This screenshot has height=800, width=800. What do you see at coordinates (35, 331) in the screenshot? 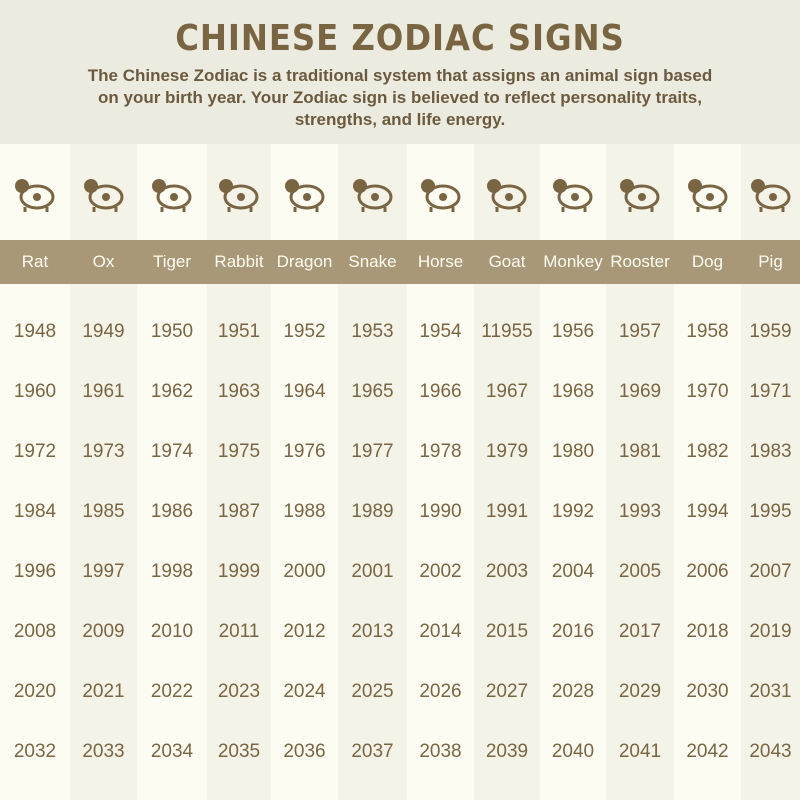
I see `year-cell: 1948` at bounding box center [35, 331].